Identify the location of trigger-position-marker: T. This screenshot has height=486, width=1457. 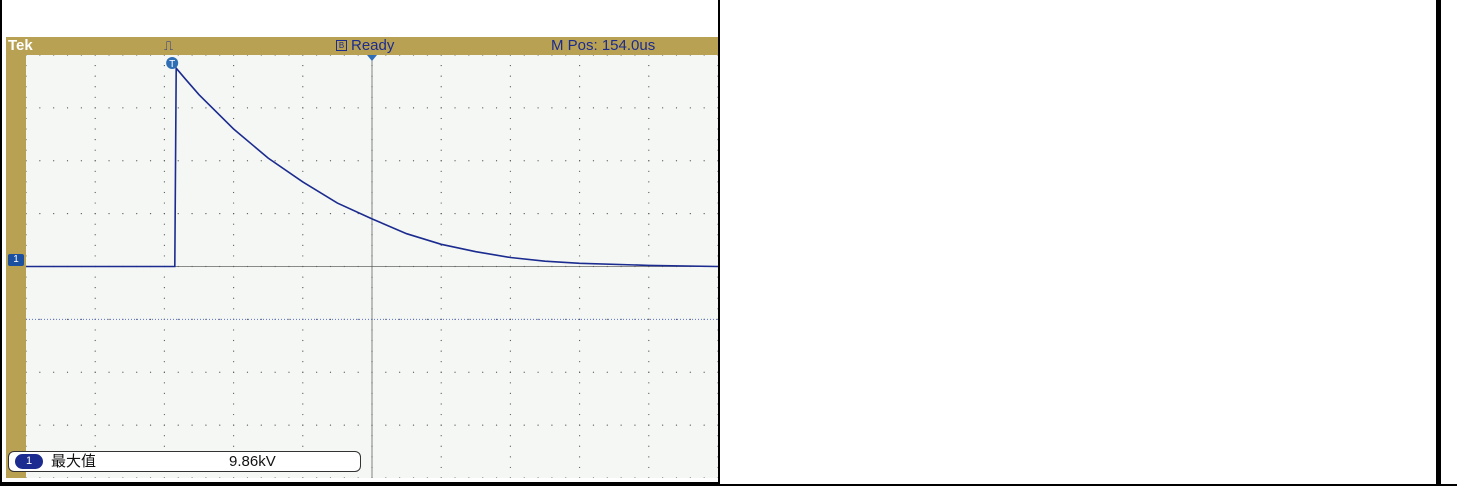
(172, 63).